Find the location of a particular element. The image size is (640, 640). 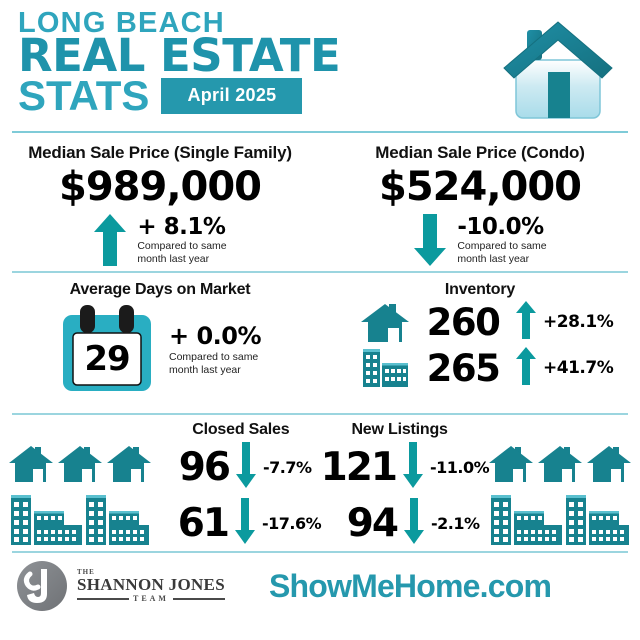

closed-sales-pct: -17.6% is located at coordinates (292, 523).